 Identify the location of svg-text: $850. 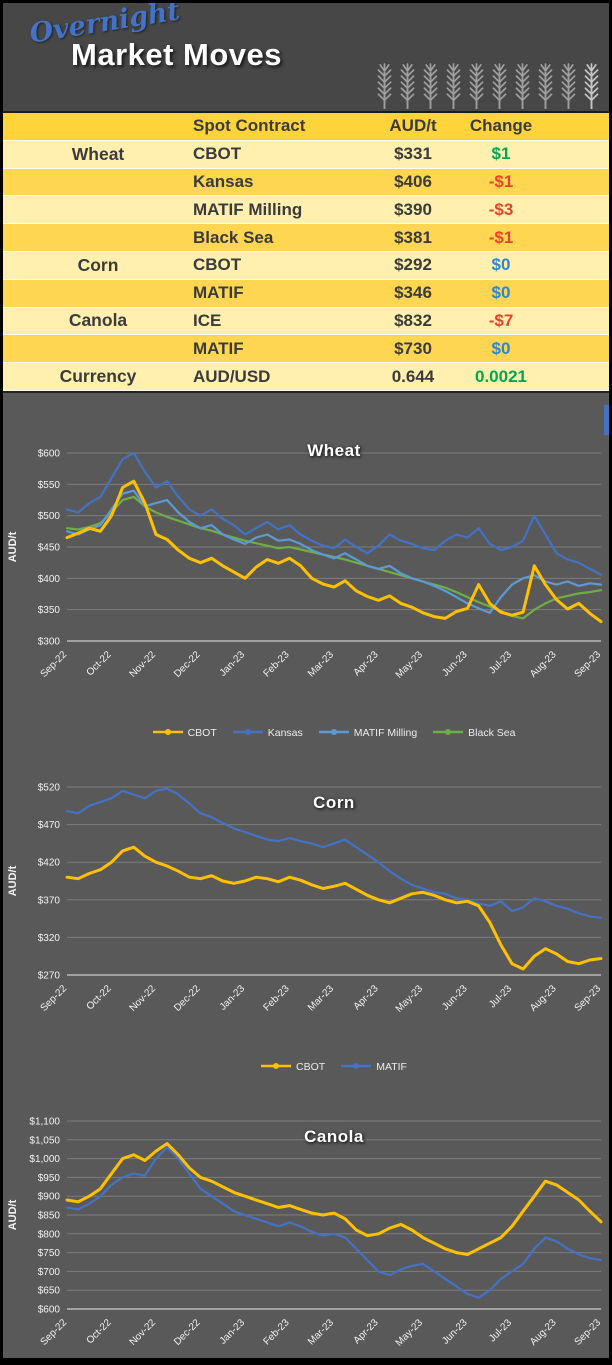
(49, 1215).